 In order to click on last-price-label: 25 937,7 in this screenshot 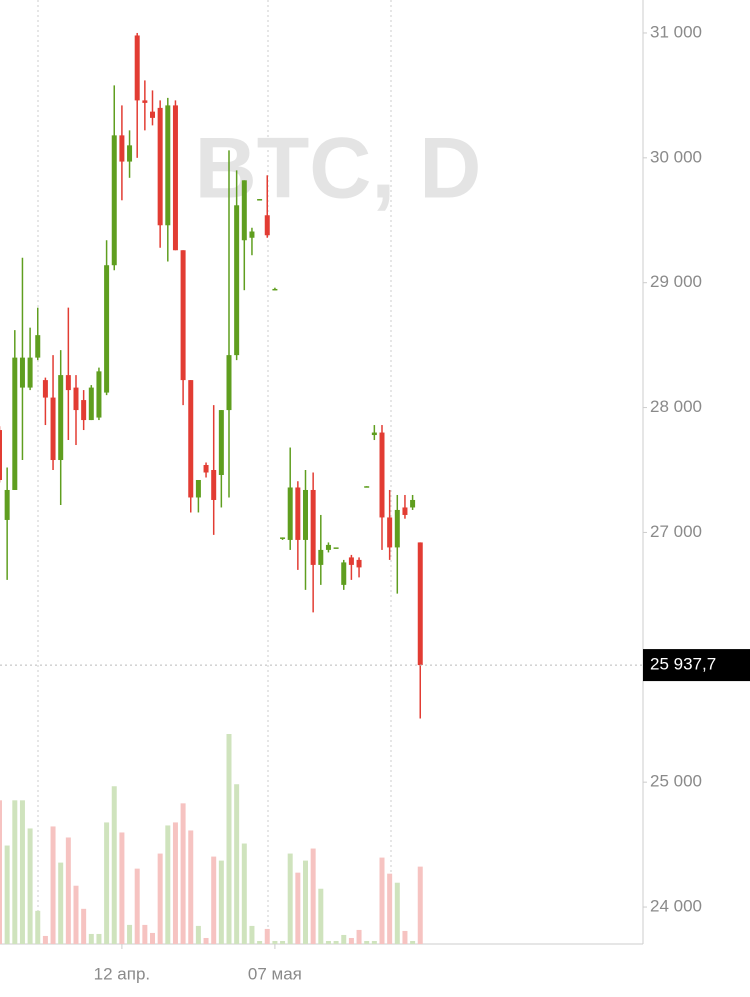, I will do `click(683, 664)`.